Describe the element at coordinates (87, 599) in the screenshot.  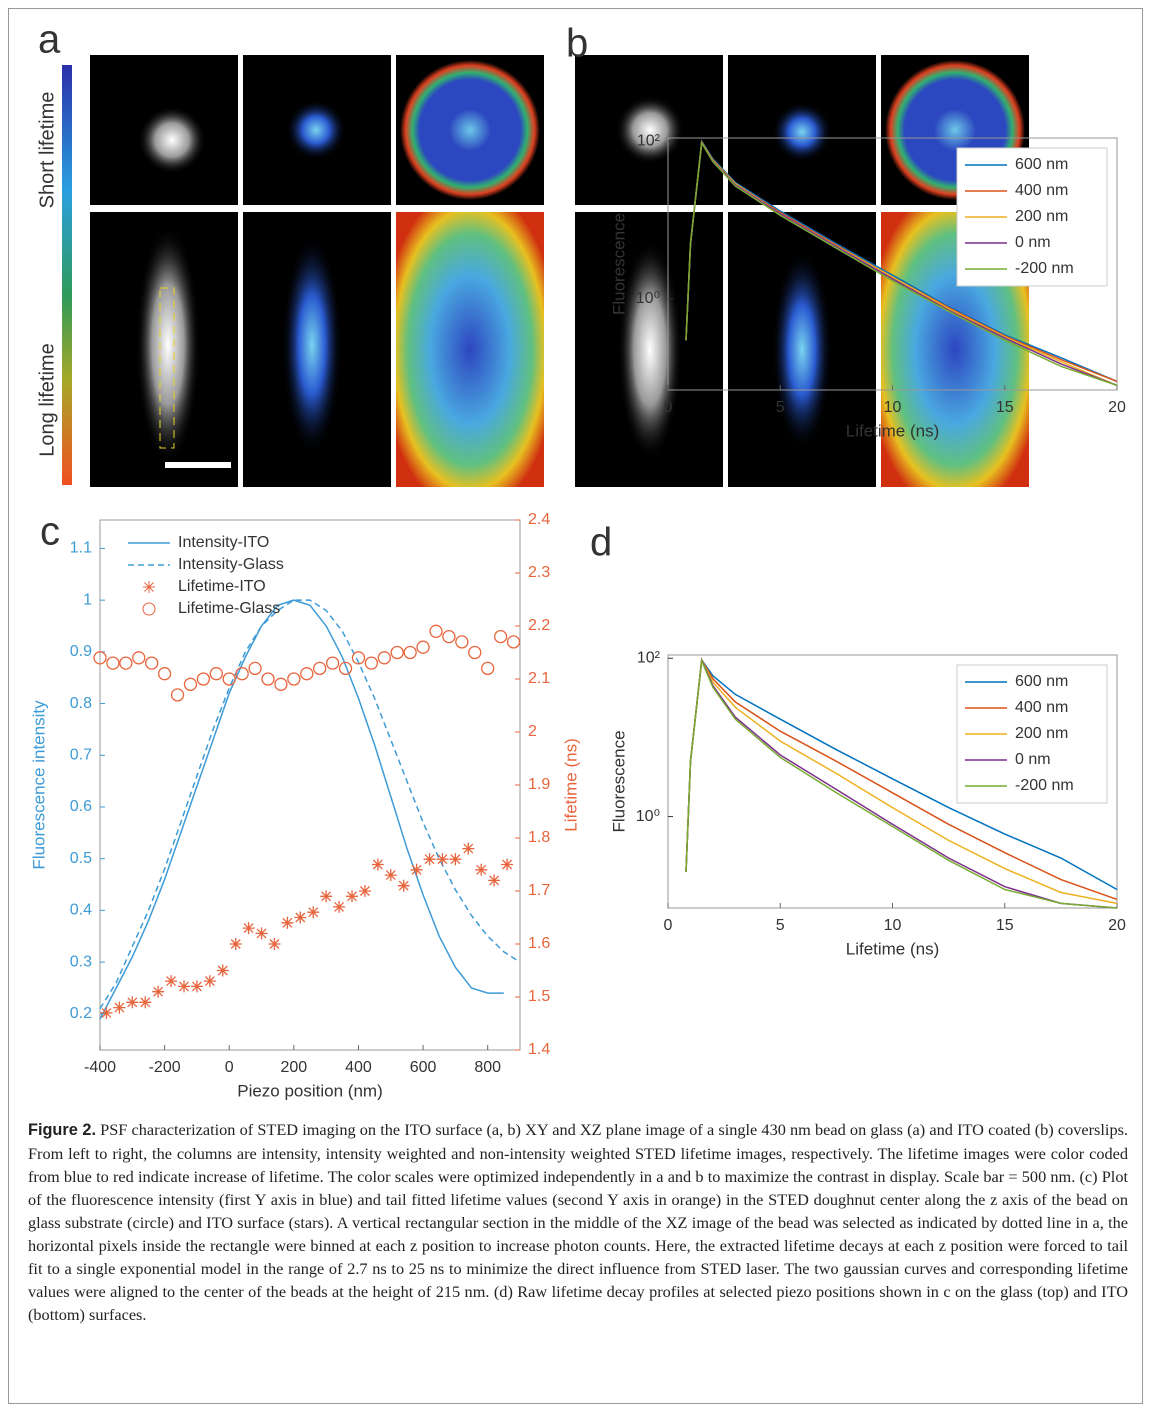
I see `y-tick-label: 1` at that location.